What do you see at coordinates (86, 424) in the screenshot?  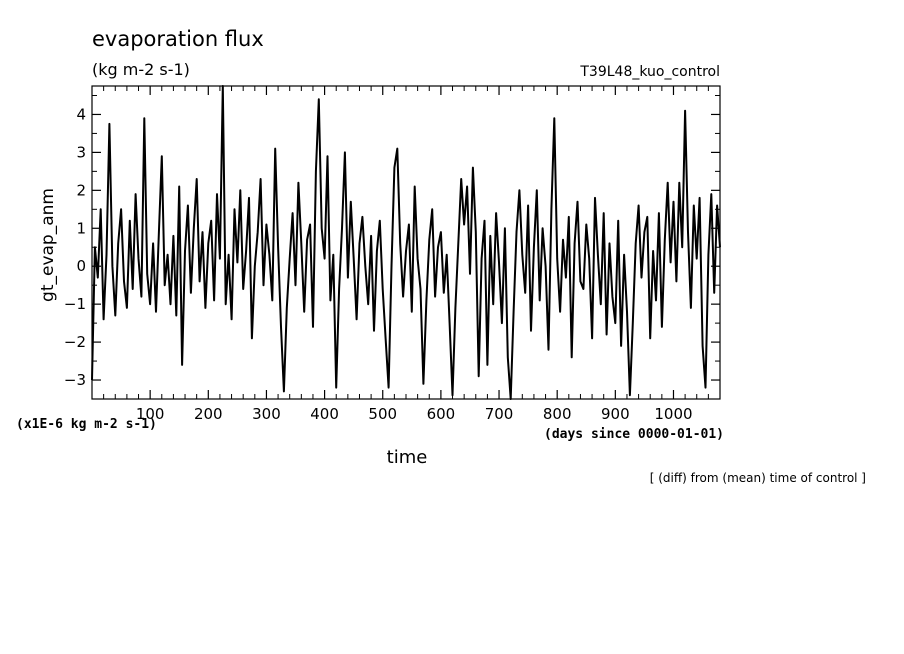 I see `y-scale-note: (x1E-6 kg m-2 s-1)` at bounding box center [86, 424].